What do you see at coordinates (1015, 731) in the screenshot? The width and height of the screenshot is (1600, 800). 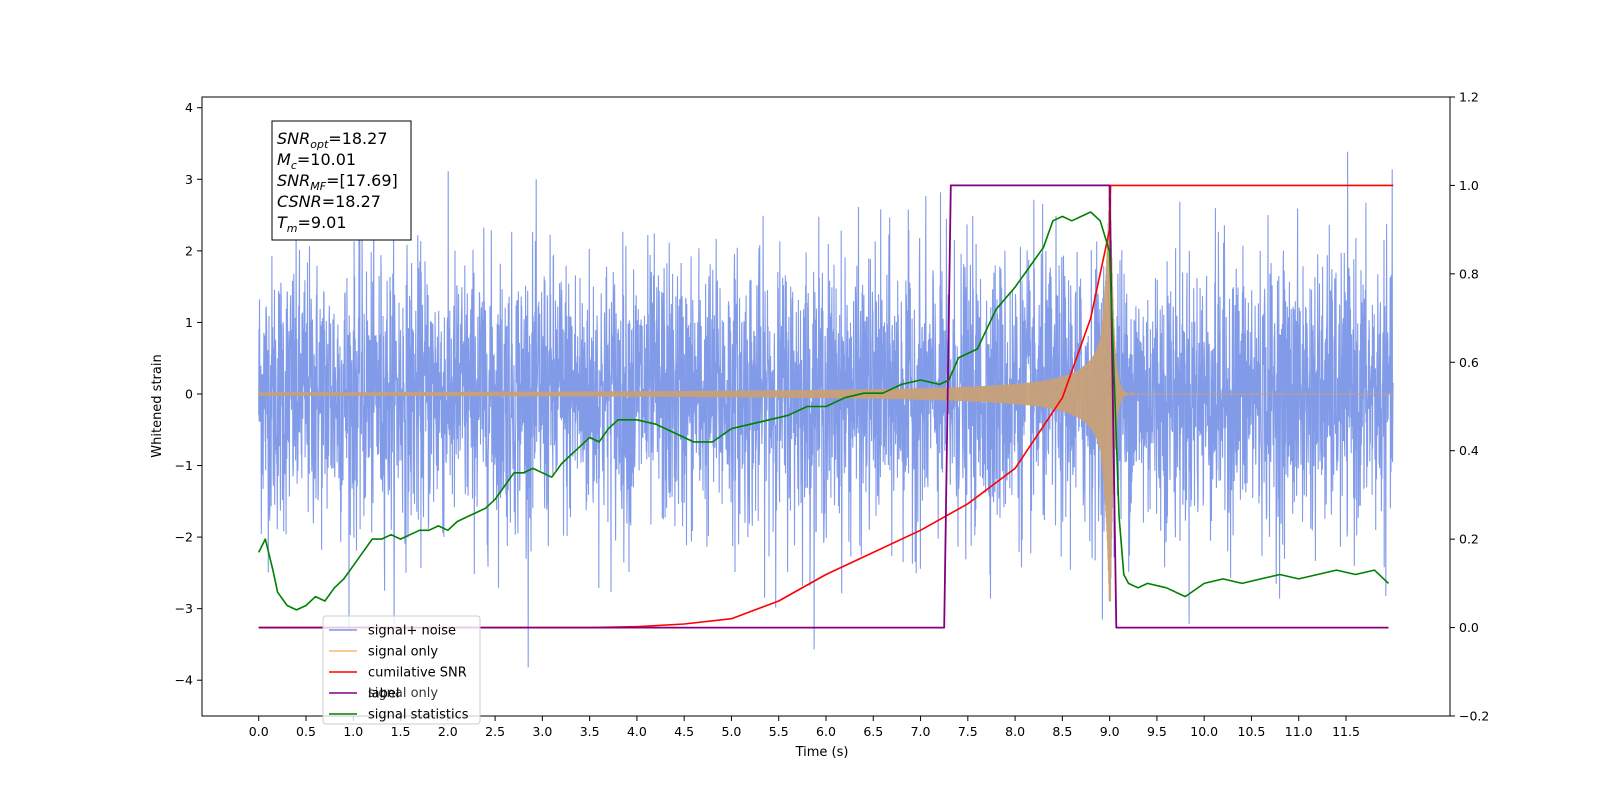 I see `x-tick-label: 8.0` at bounding box center [1015, 731].